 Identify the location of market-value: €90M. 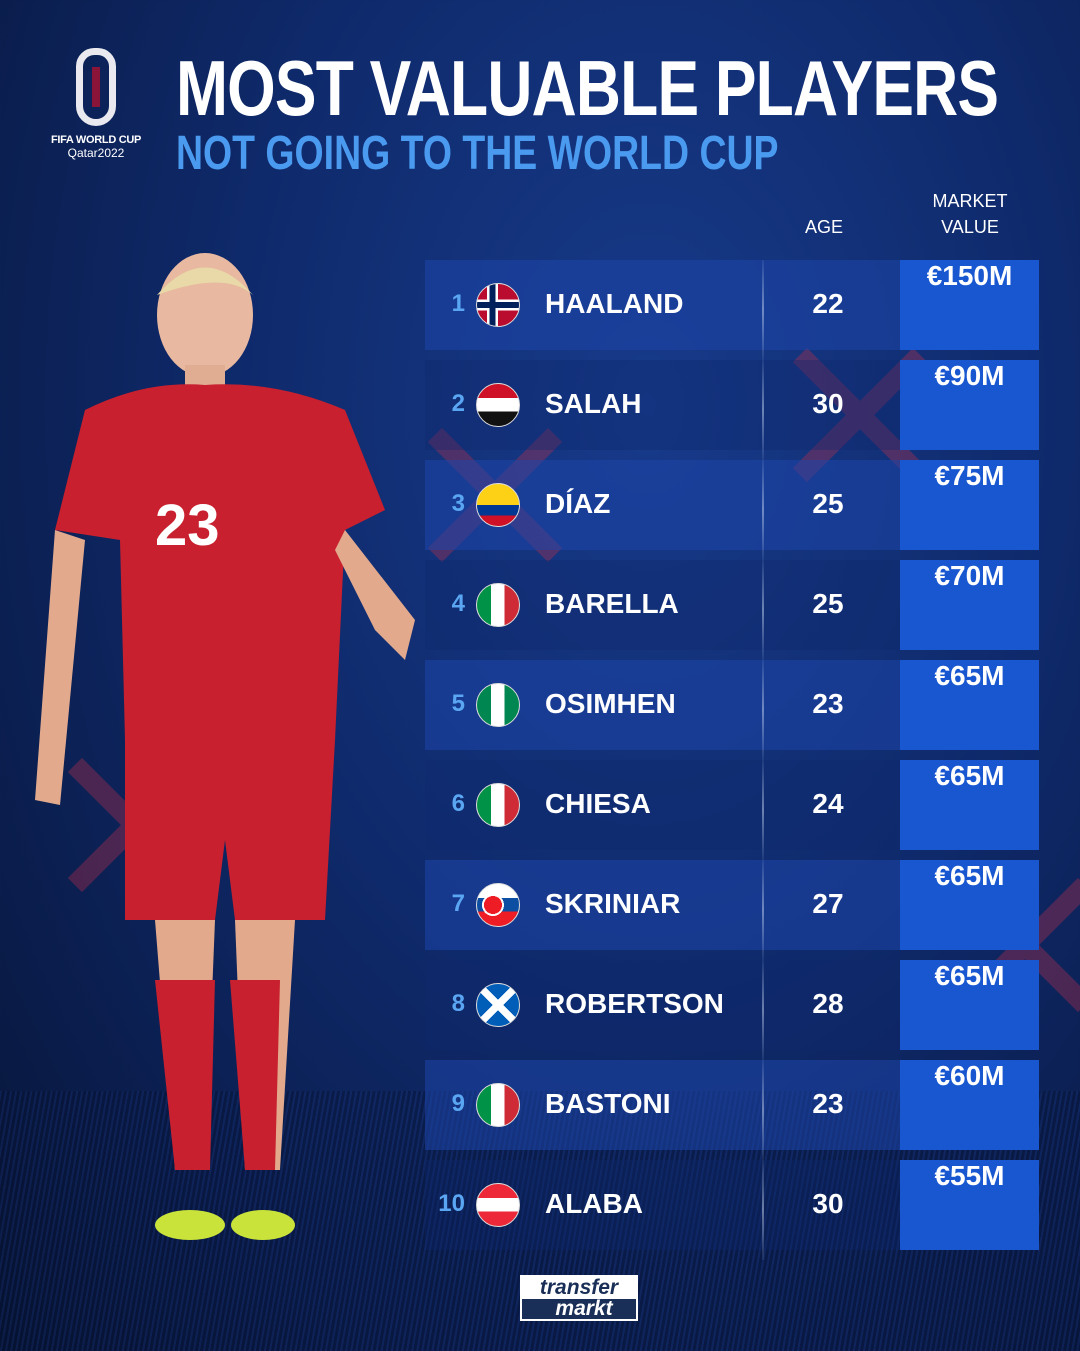
(969, 405).